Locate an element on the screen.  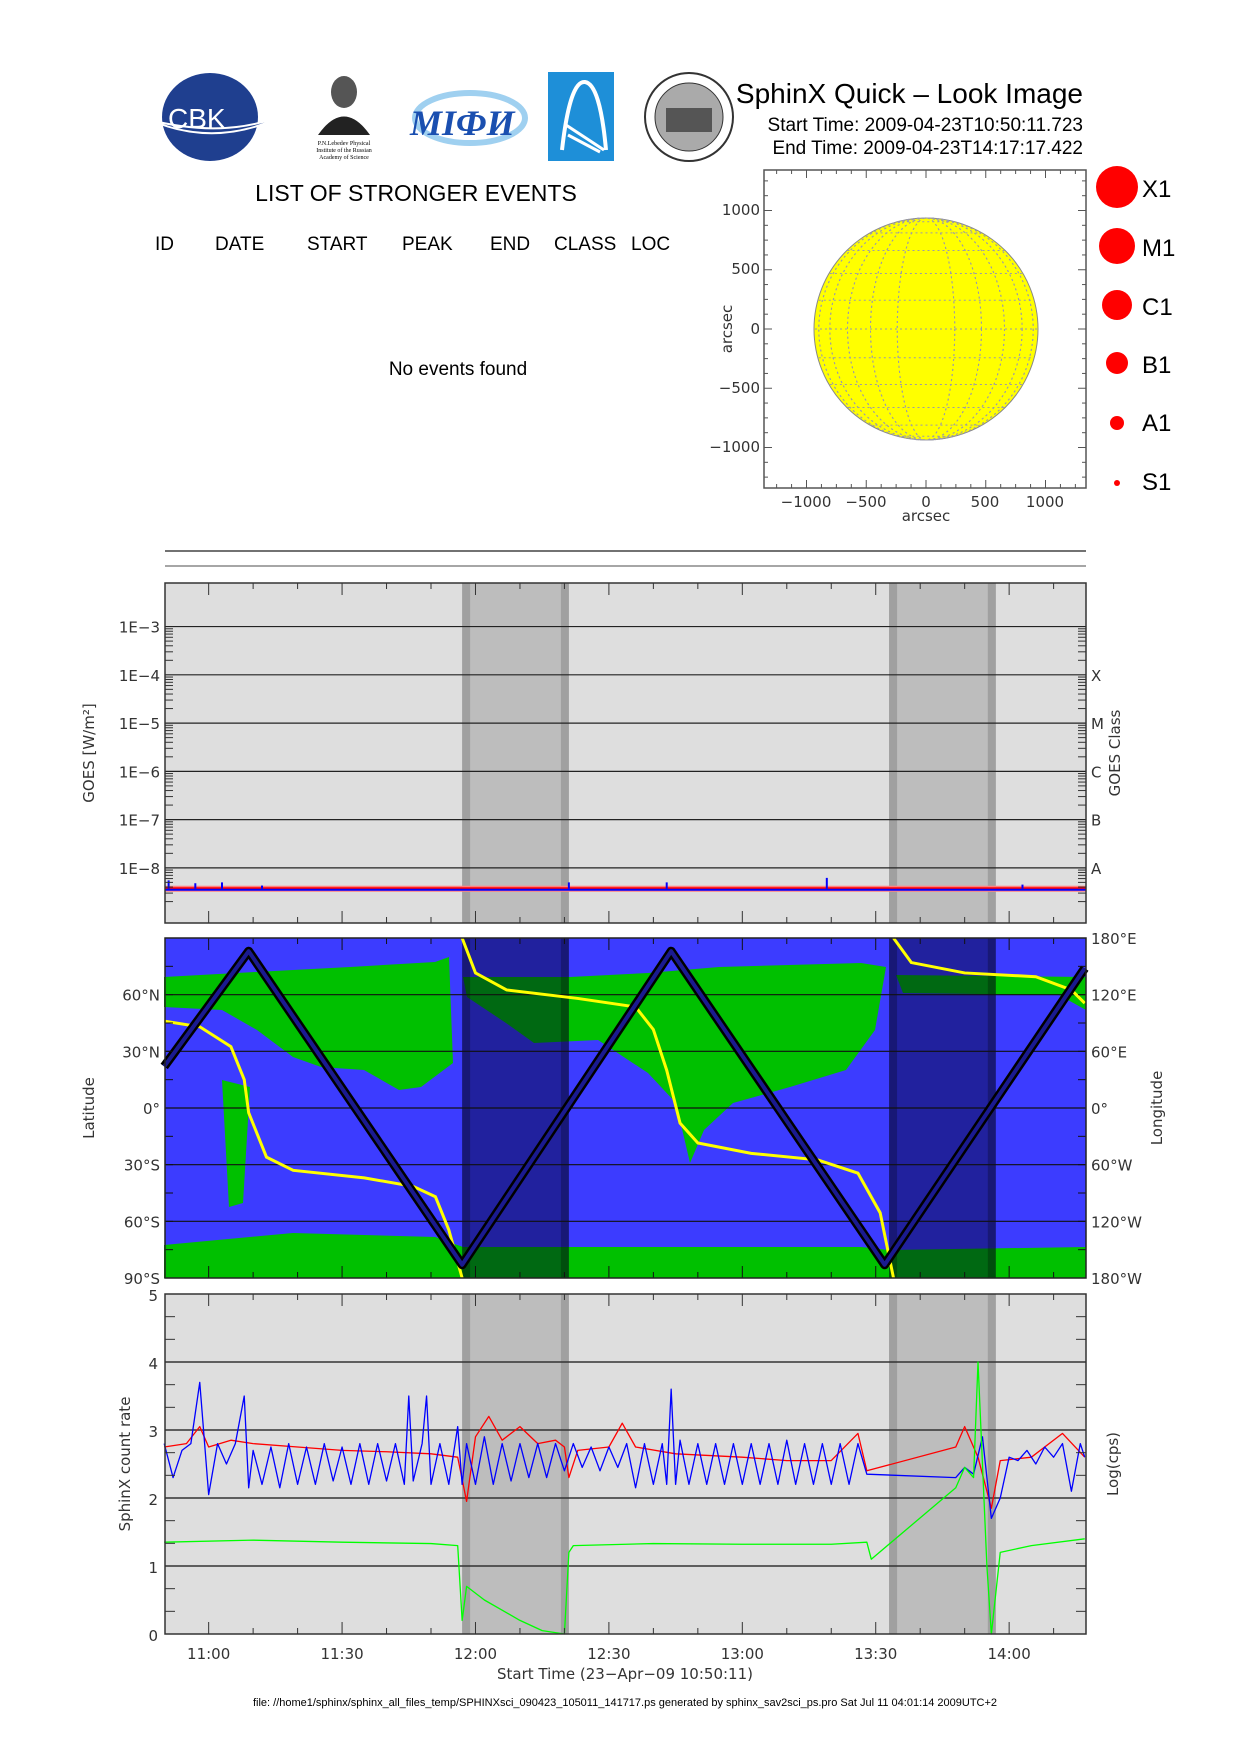
svg-text: Institute of the Russian is located at coordinates (344, 150).